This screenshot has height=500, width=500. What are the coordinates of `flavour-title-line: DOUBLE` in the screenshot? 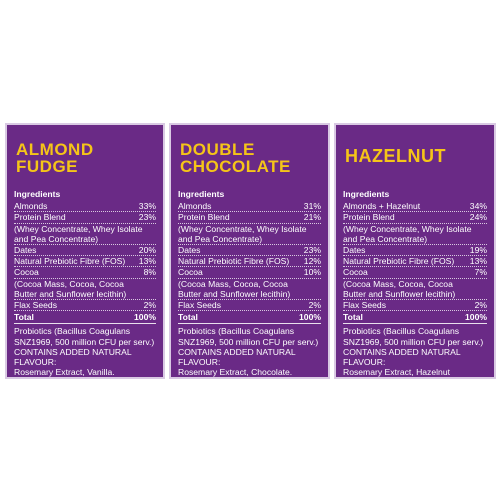 It's located at (217, 149).